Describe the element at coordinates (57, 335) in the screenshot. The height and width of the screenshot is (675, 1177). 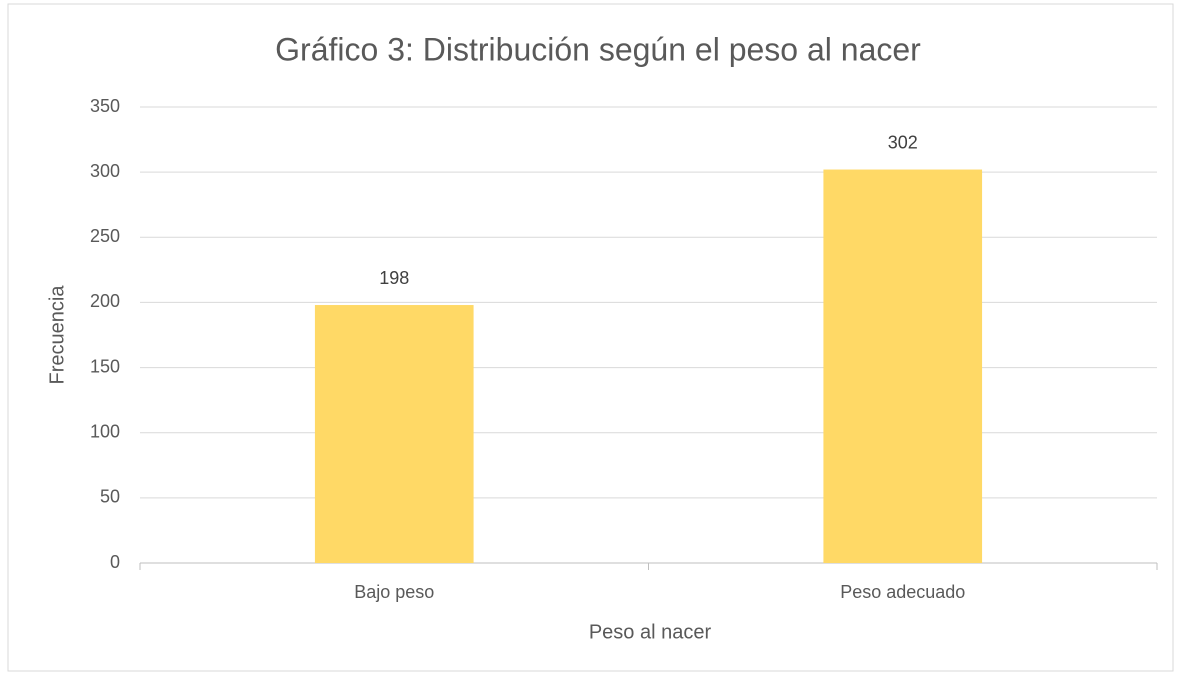
I see `y-axis-label: Frecuencia` at that location.